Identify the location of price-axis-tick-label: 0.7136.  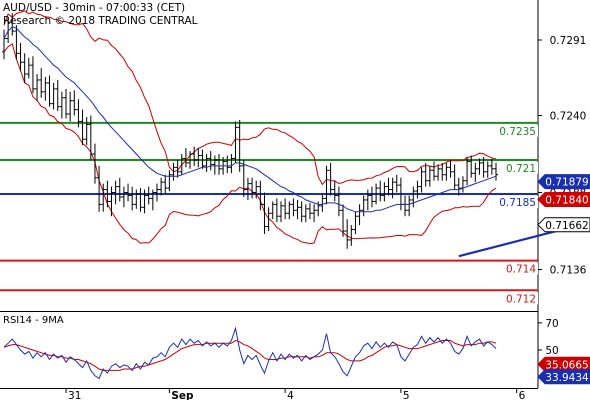
(568, 271).